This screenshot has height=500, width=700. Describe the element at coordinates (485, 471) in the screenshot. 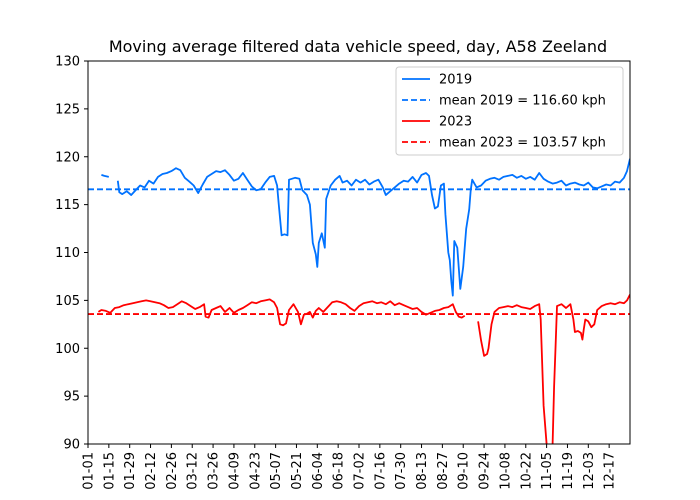

I see `x-tick-label: 09-24` at that location.